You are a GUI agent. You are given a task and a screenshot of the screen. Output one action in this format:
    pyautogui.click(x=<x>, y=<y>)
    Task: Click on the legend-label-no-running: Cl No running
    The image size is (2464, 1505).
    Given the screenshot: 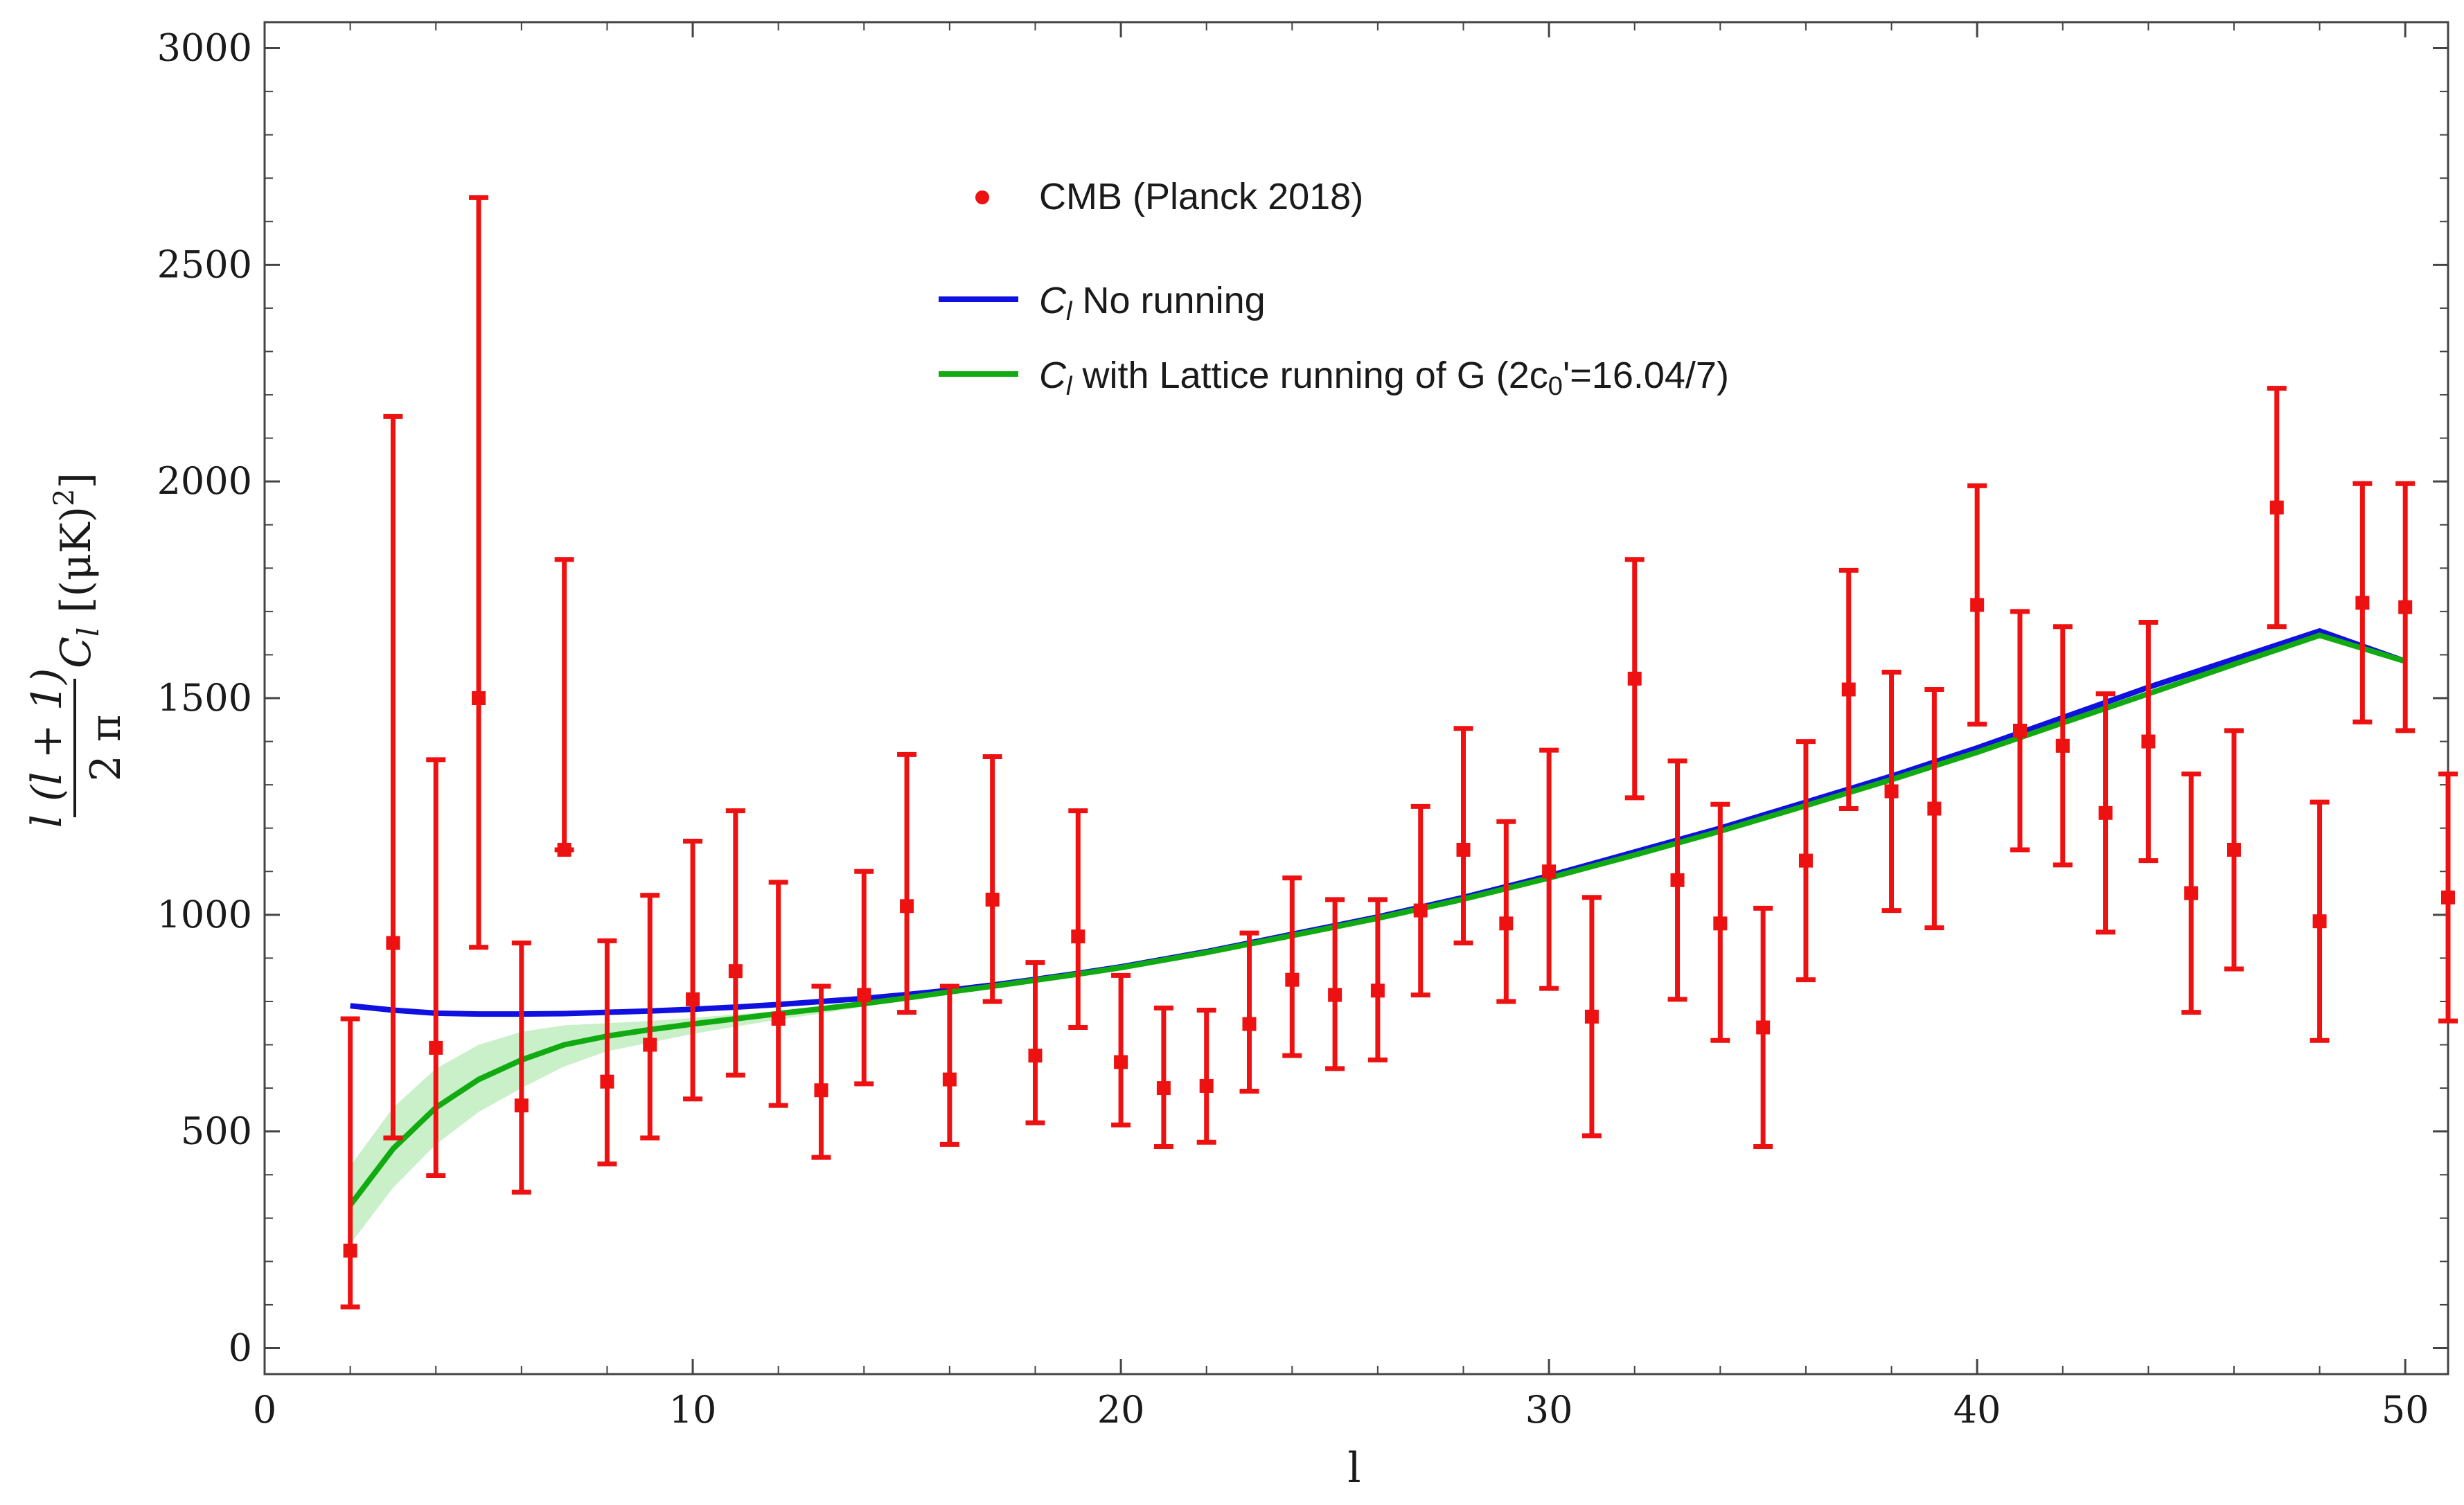 What is the action you would take?
    pyautogui.click(x=1152, y=303)
    